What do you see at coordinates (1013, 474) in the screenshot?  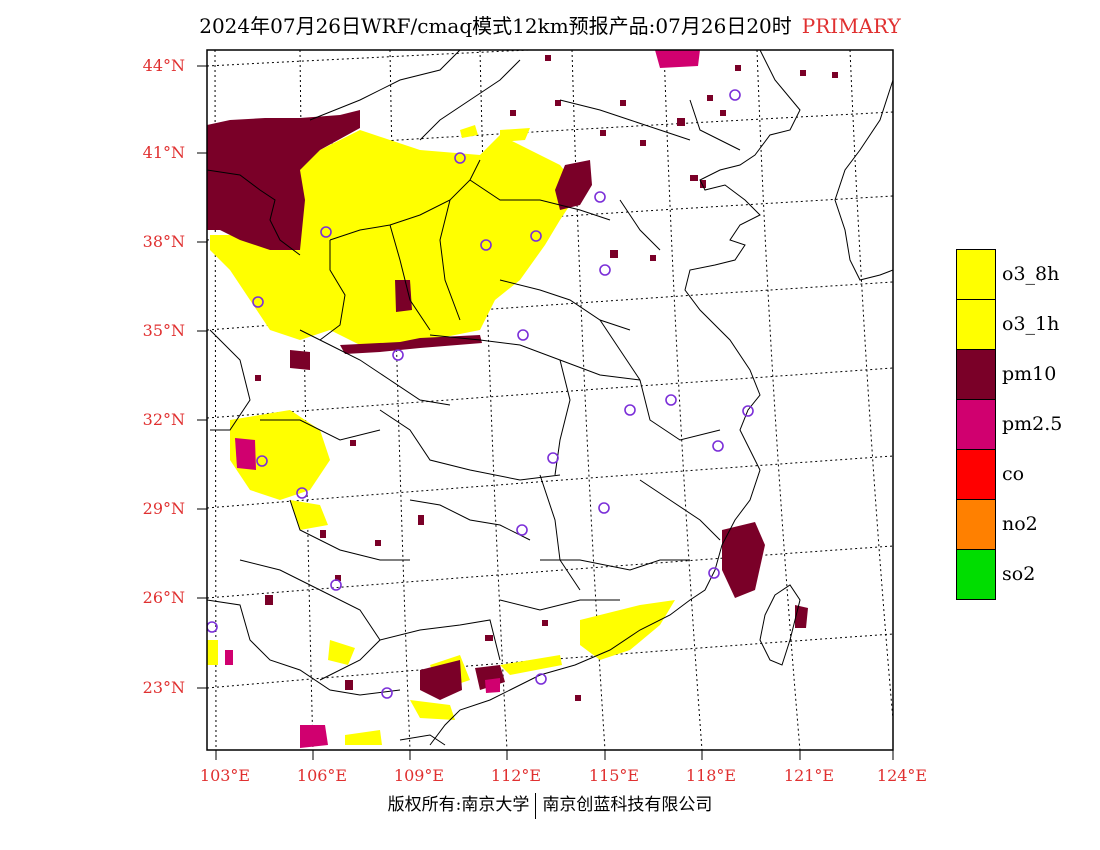 I see `legend-label: co` at bounding box center [1013, 474].